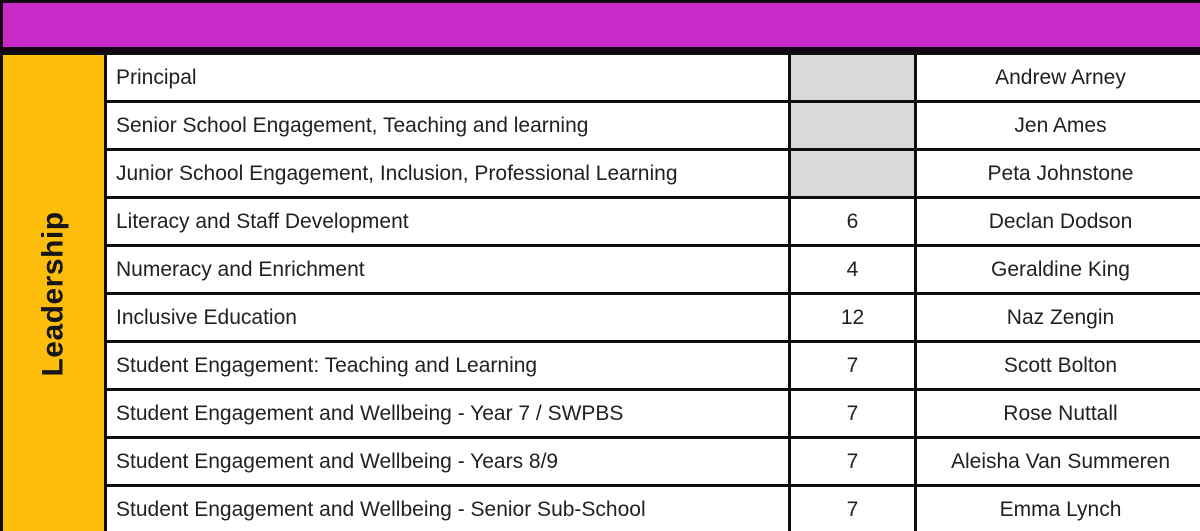 The width and height of the screenshot is (1200, 531). Describe the element at coordinates (852, 317) in the screenshot. I see `allotment-cell: 12` at that location.